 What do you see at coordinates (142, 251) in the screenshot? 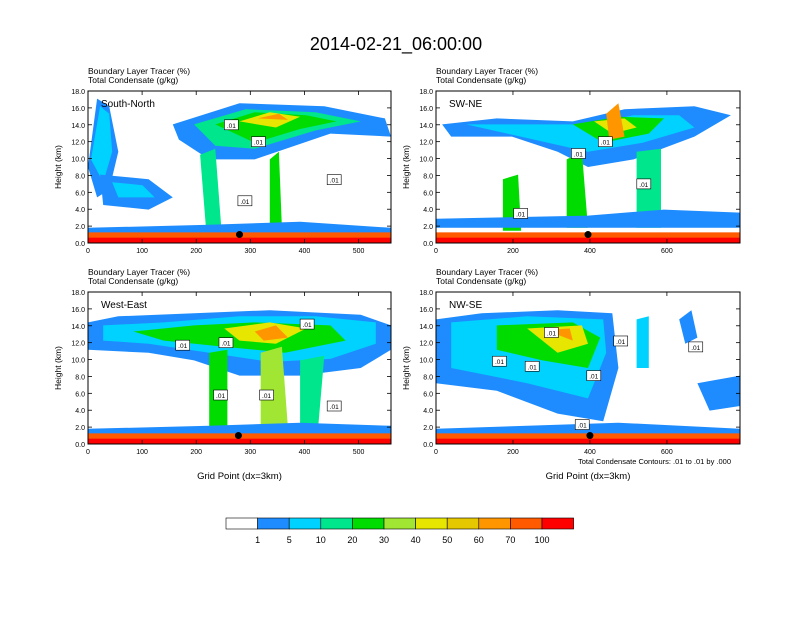
I see `x-tick-label: 100` at bounding box center [142, 251].